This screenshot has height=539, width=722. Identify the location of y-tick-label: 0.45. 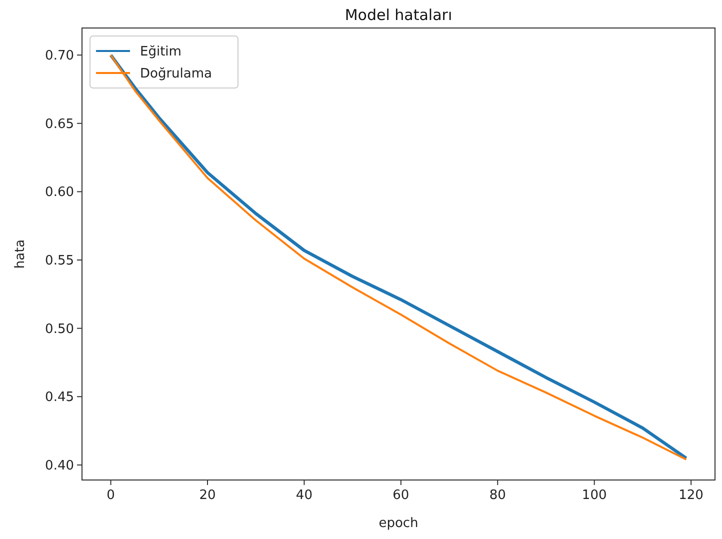
(59, 398).